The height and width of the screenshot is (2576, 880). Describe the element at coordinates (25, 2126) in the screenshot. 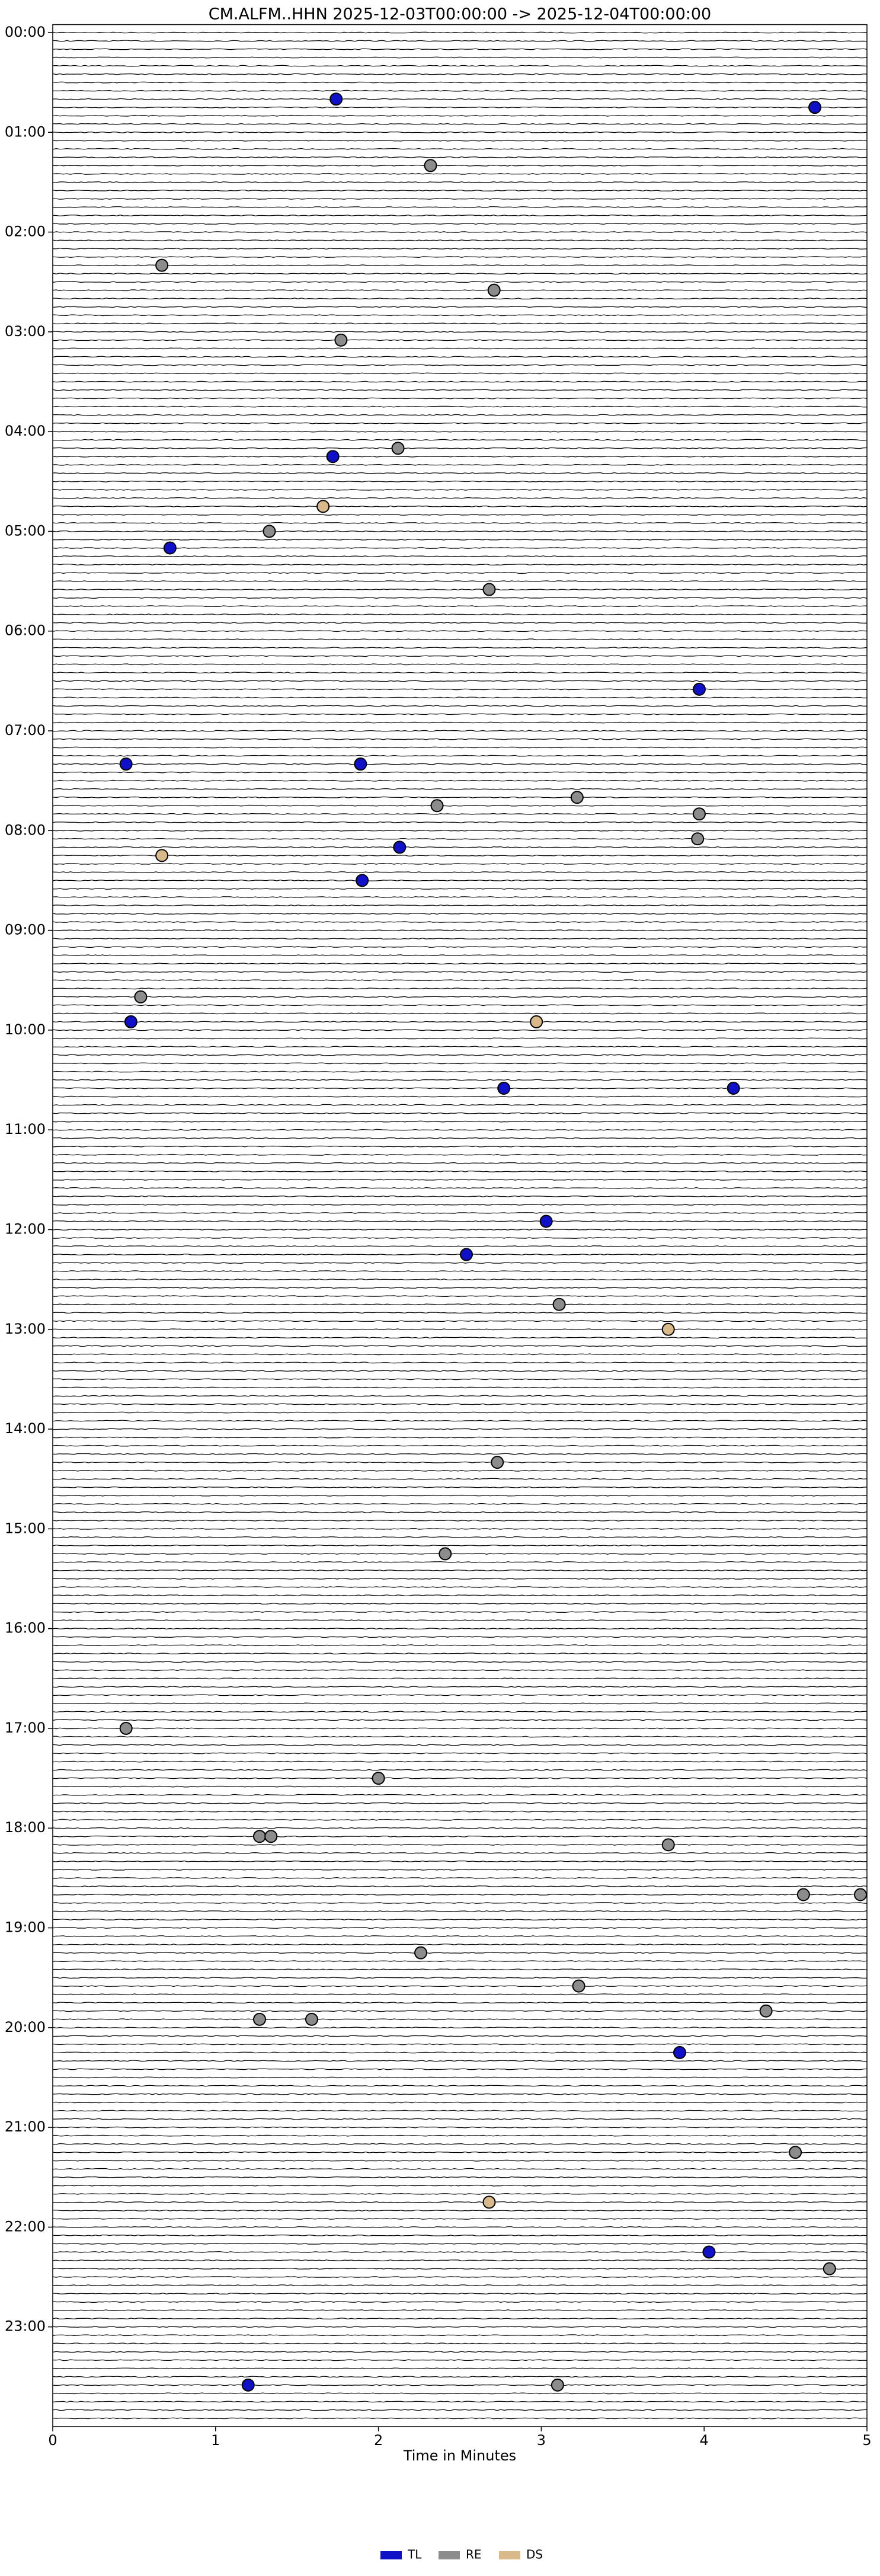

I see `y-tick-label: 21:00` at that location.